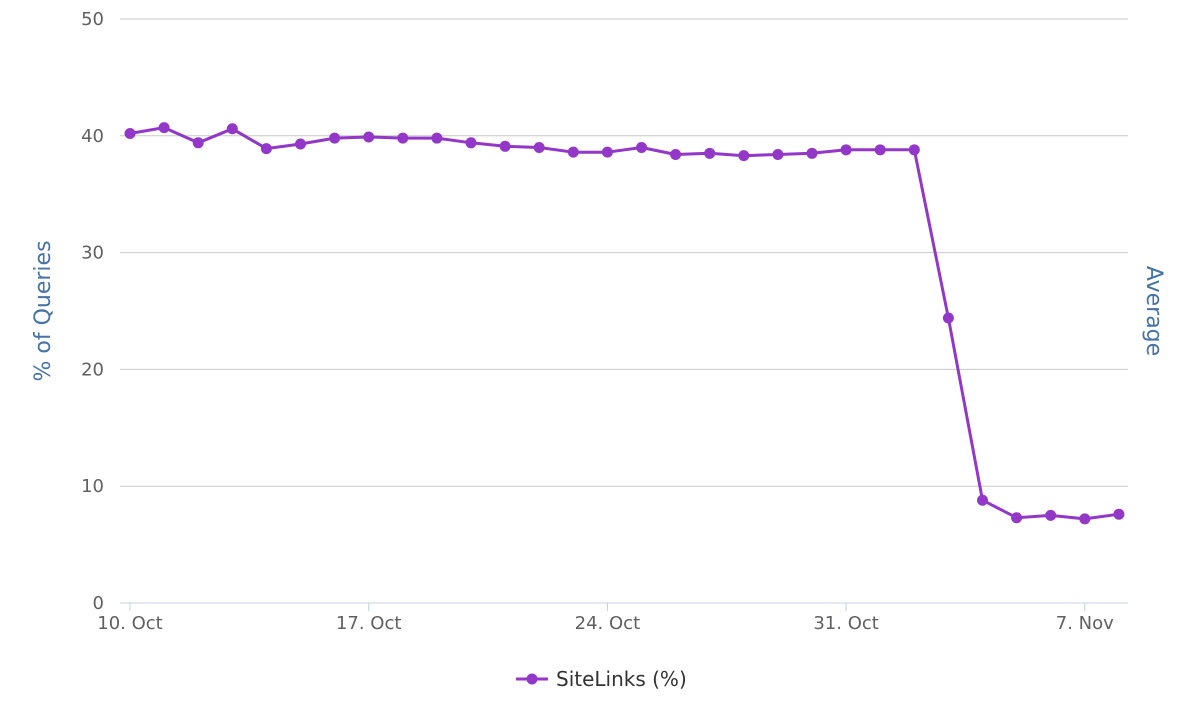 Image resolution: width=1200 pixels, height=720 pixels. I want to click on y-tick-label-1: 10, so click(92, 486).